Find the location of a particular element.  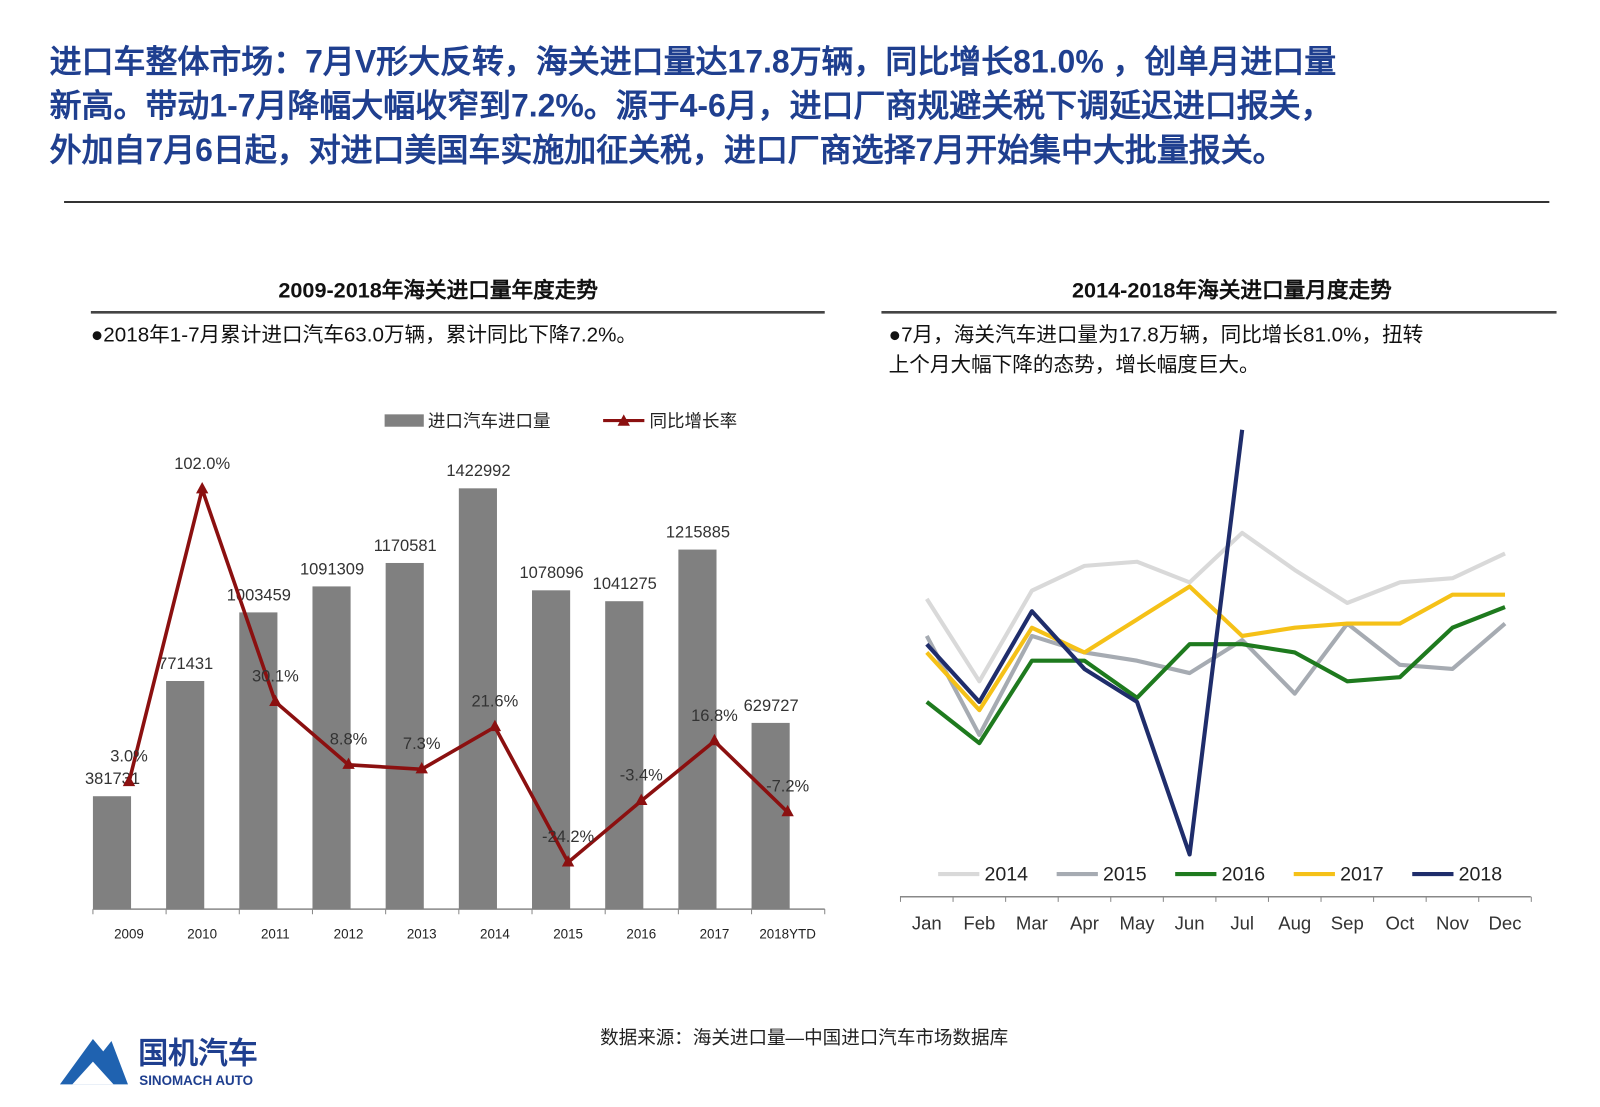

data-label: 8.8% is located at coordinates (349, 739).